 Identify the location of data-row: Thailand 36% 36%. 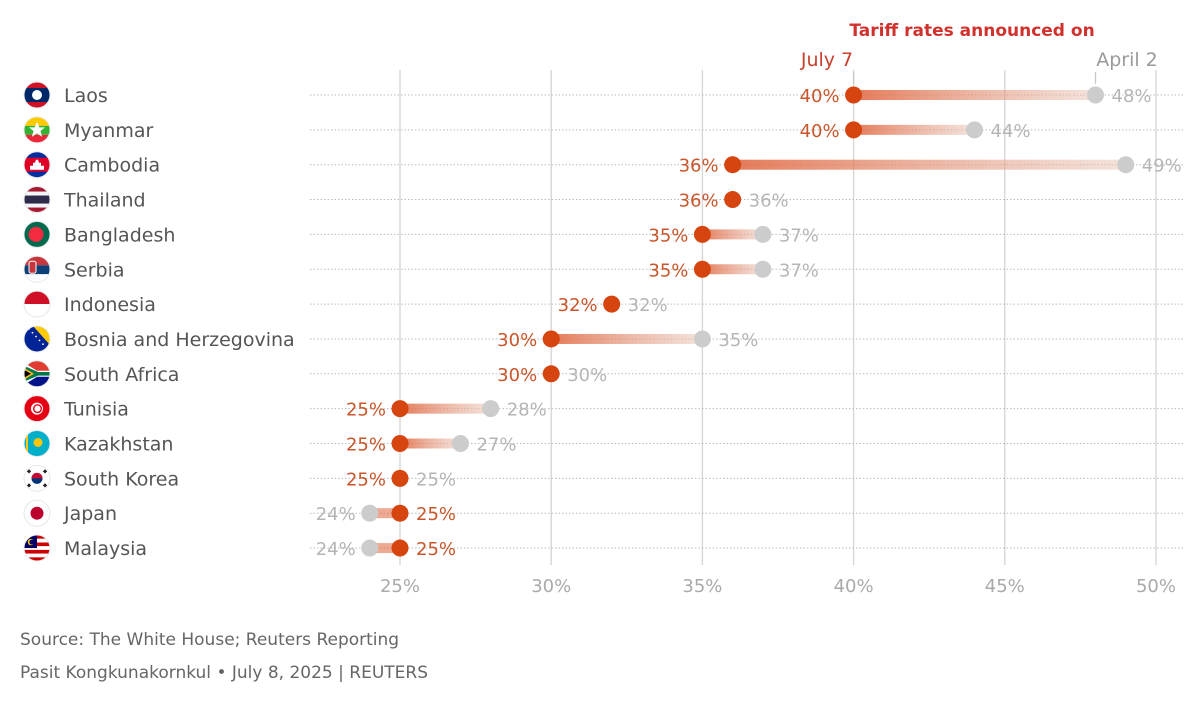
(604, 200).